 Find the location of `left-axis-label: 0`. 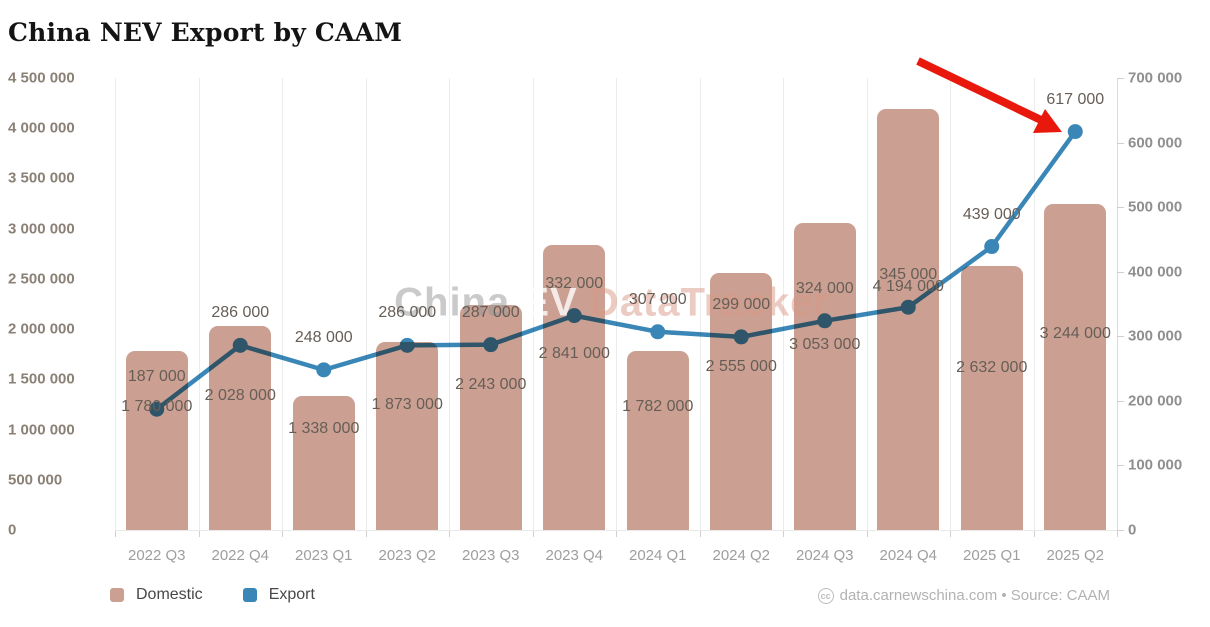

left-axis-label: 0 is located at coordinates (12, 530).